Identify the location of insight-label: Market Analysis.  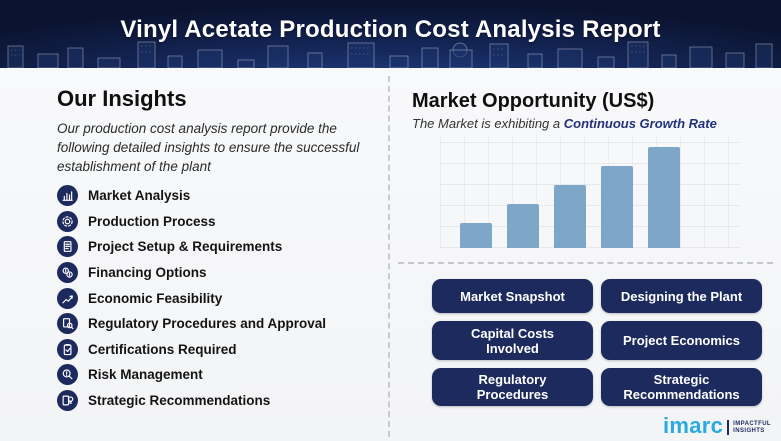
(139, 196).